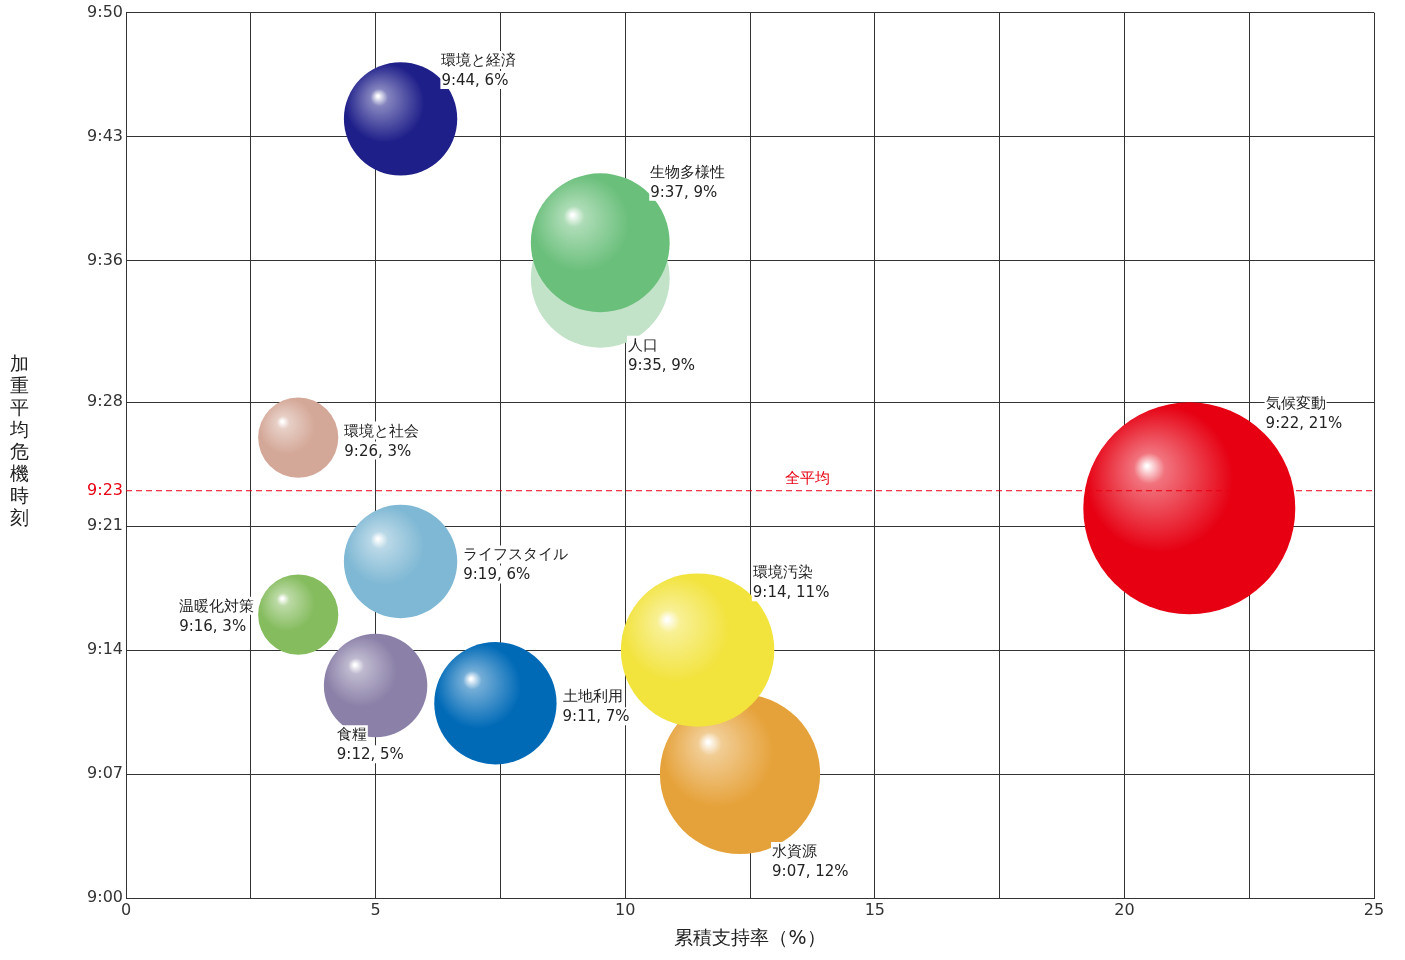  What do you see at coordinates (213, 625) in the screenshot?
I see `data-label: 9:16, 3%` at bounding box center [213, 625].